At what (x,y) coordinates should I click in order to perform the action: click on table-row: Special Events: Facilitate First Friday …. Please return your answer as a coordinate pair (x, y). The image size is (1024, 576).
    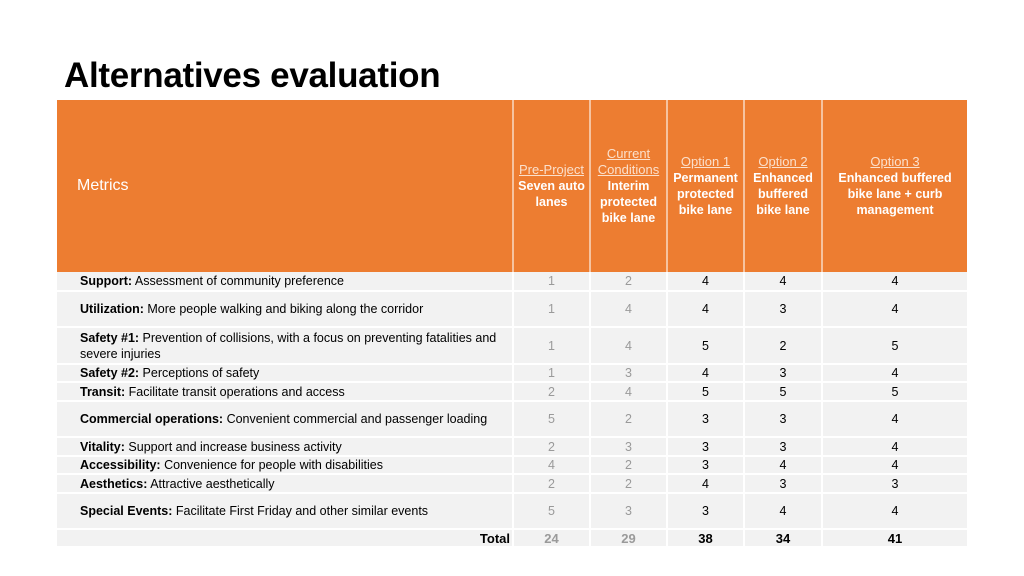
    Looking at the image, I should click on (512, 511).